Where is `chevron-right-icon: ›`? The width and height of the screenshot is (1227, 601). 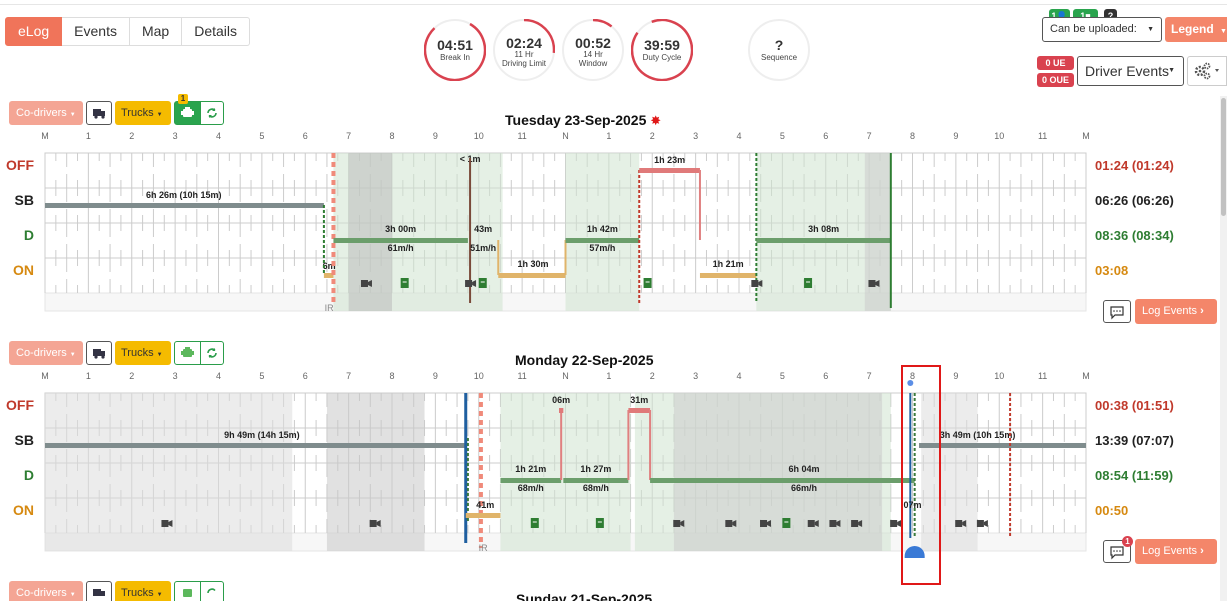 chevron-right-icon: › is located at coordinates (1202, 551).